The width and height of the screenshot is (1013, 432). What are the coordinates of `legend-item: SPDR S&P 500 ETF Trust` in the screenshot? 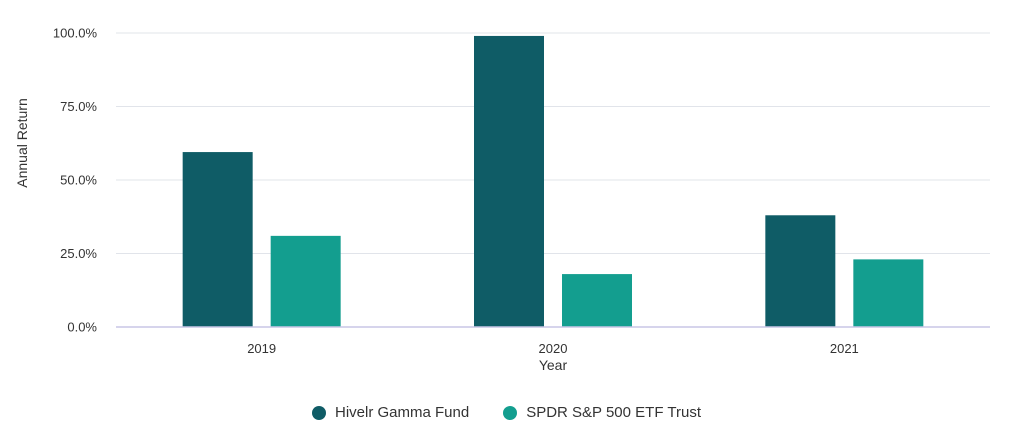 It's located at (602, 412).